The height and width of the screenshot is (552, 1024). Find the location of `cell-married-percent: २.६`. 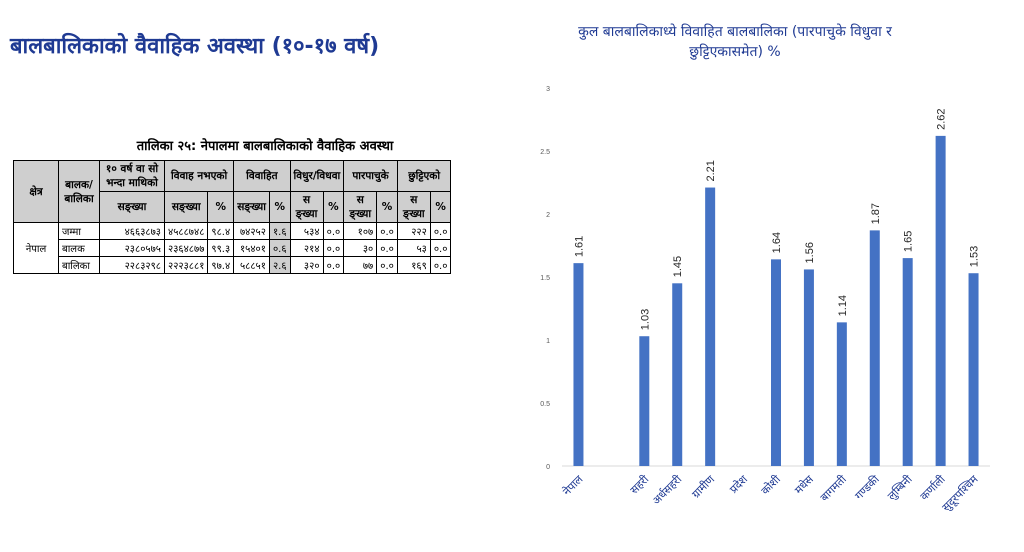

cell-married-percent: २.६ is located at coordinates (279, 265).